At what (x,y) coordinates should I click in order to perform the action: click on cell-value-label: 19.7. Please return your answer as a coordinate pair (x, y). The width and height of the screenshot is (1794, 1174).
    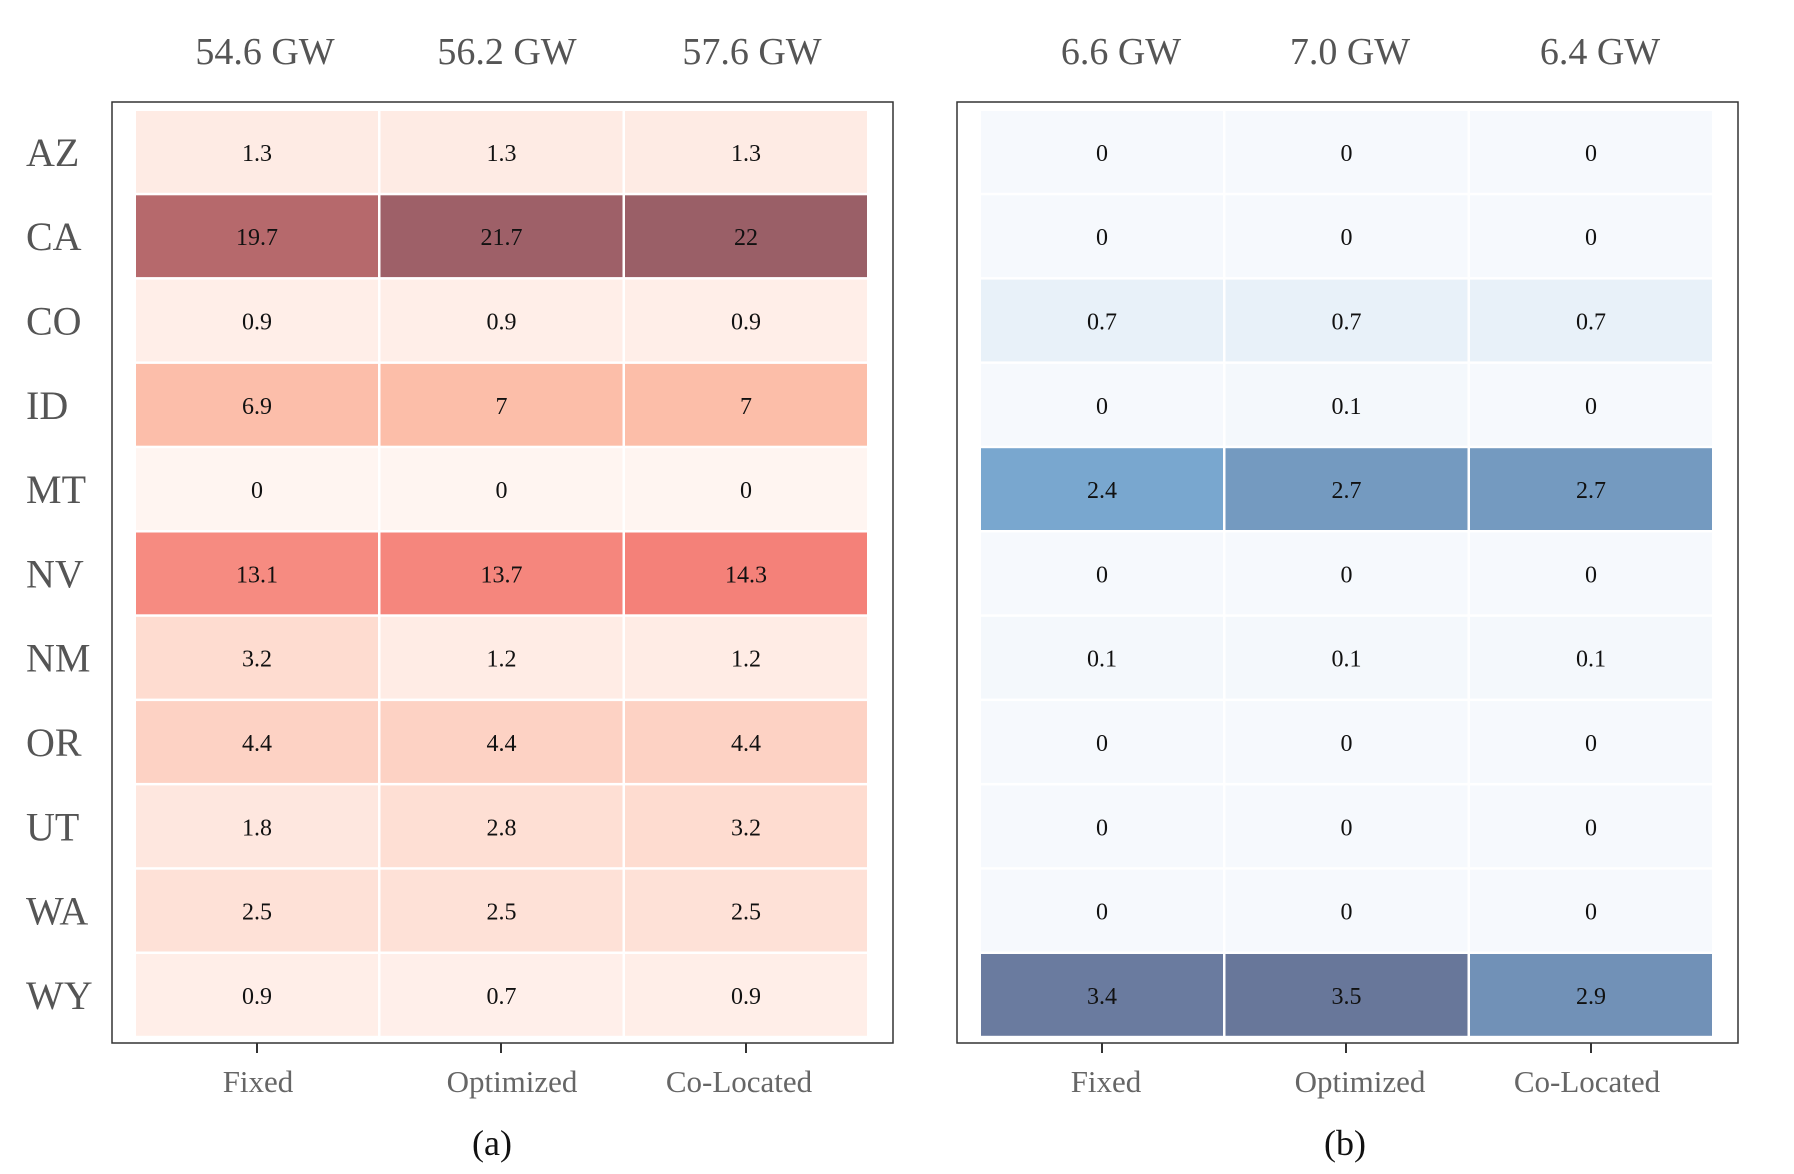
    Looking at the image, I should click on (257, 238).